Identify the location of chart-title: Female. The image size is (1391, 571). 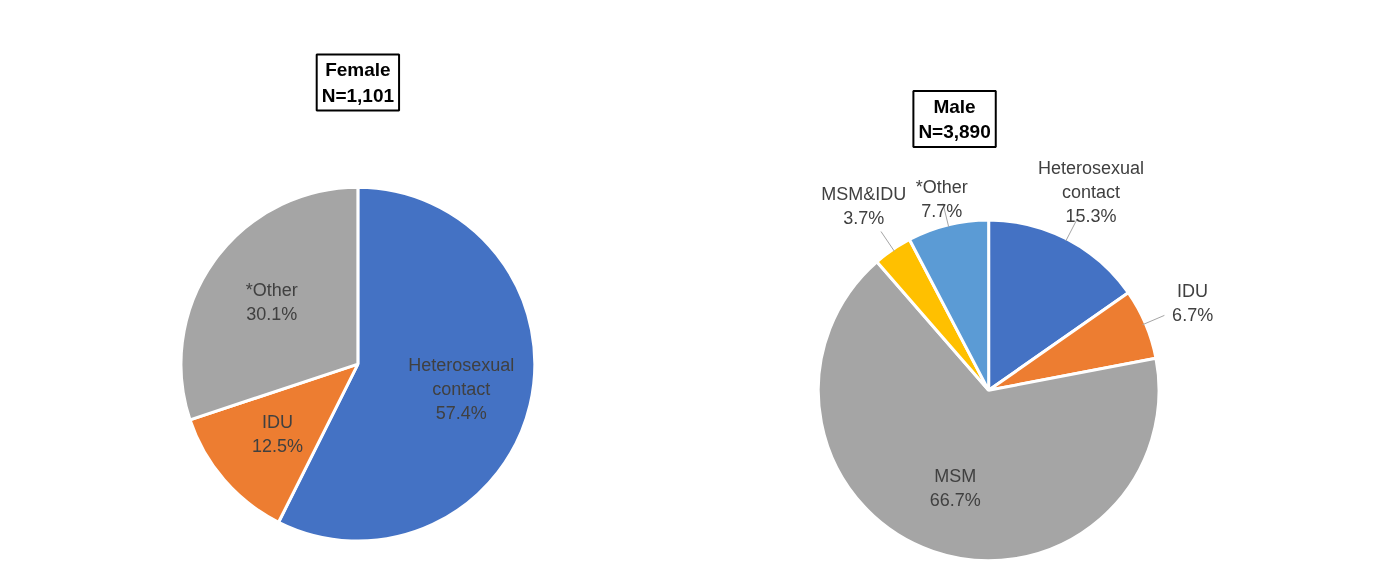
(358, 70).